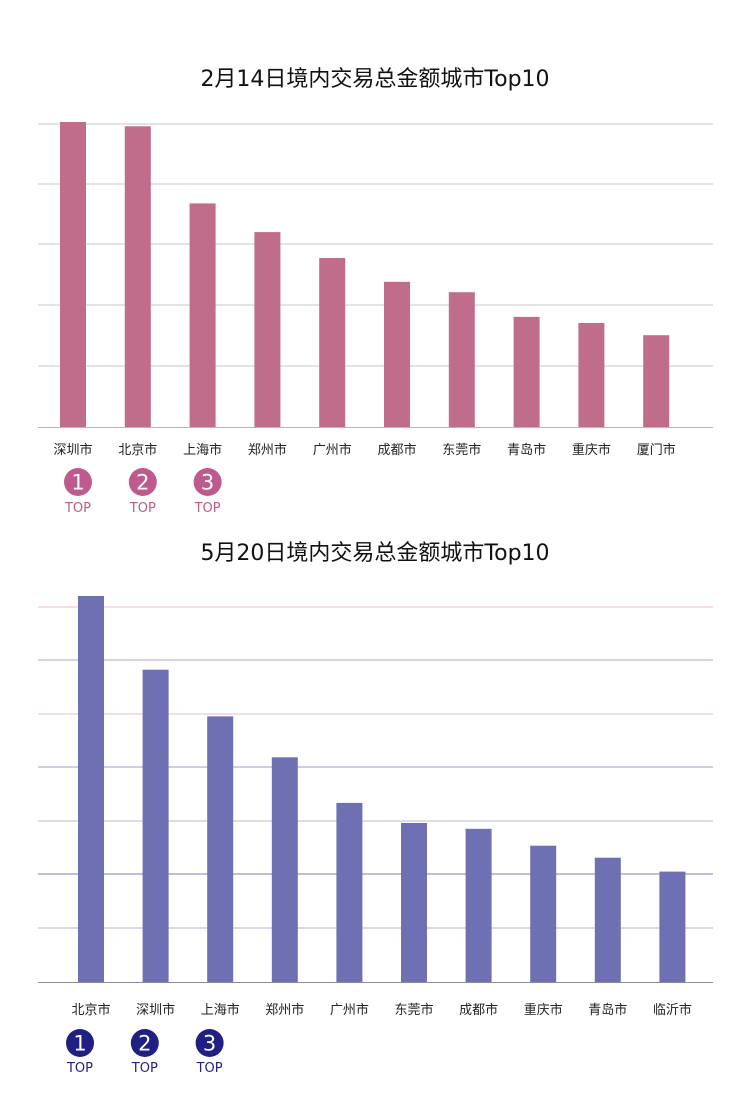 The width and height of the screenshot is (751, 1113). What do you see at coordinates (672, 1010) in the screenshot?
I see `x-tick-label: 临沂市` at bounding box center [672, 1010].